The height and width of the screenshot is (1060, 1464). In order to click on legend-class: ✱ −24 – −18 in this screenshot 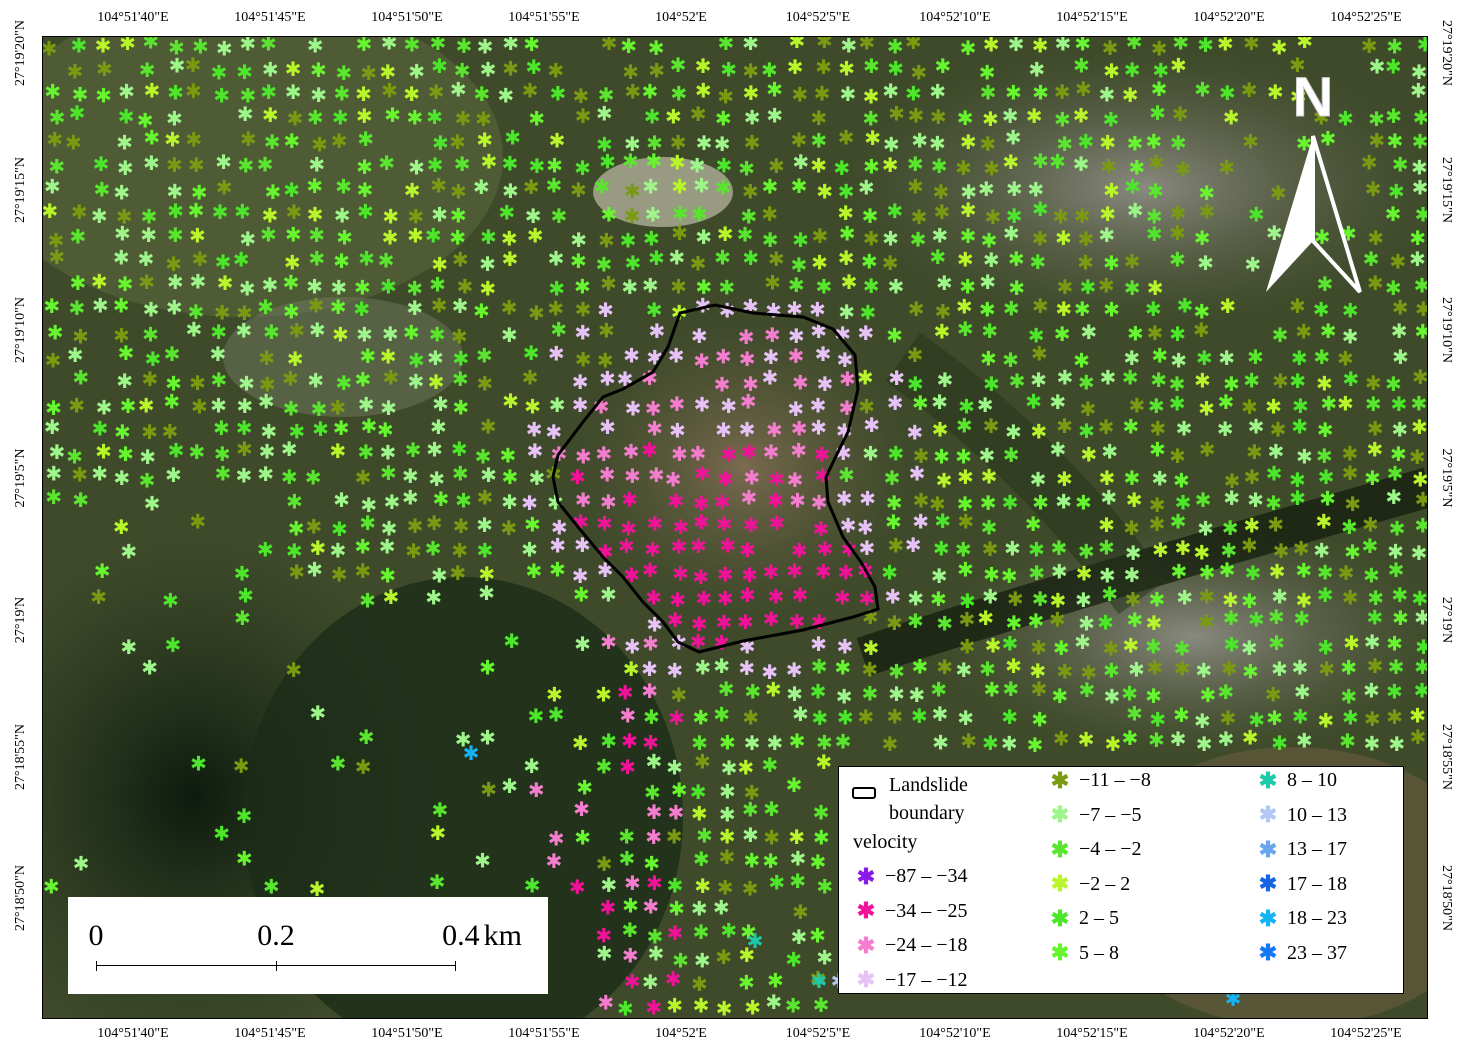, I will do `click(911, 945)`.